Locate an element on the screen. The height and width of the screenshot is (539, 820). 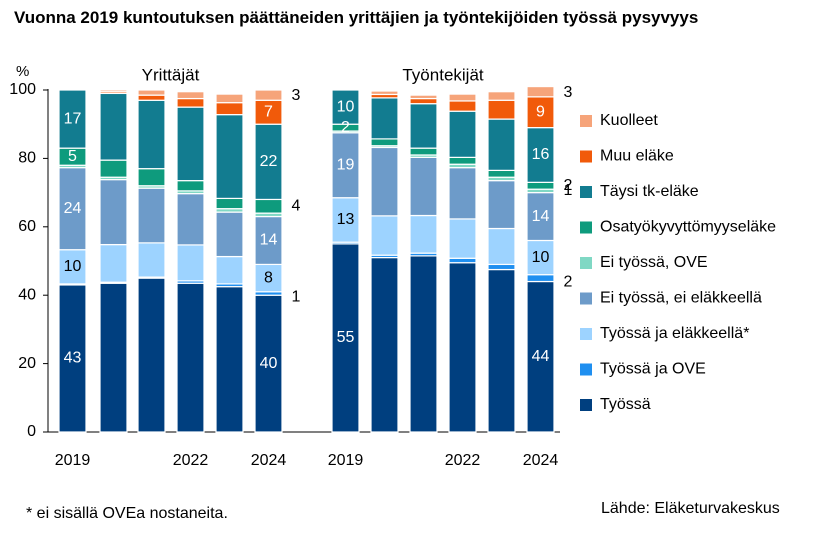
segment-data-label: 13 is located at coordinates (346, 219).